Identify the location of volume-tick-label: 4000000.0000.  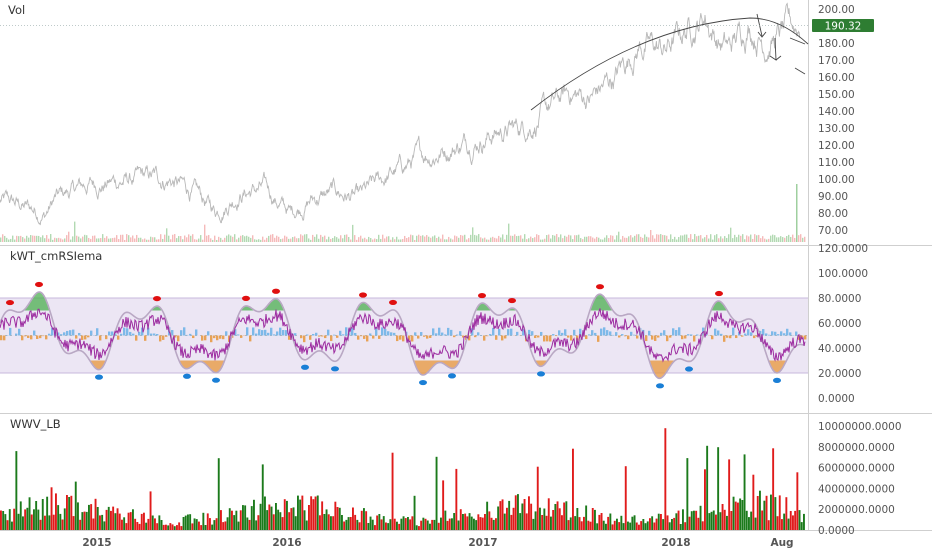
(856, 489).